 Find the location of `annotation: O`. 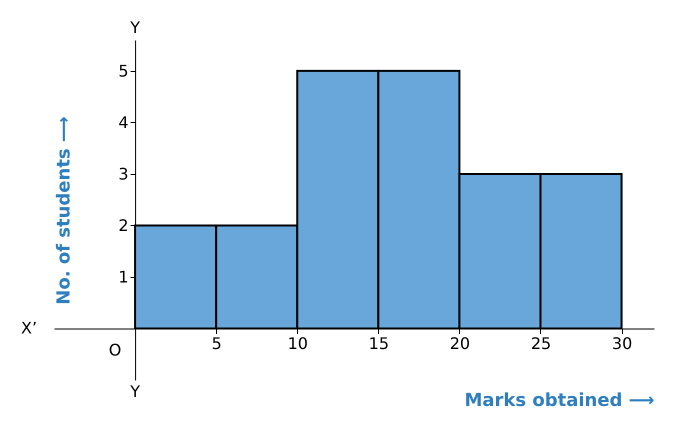

annotation: O is located at coordinates (115, 350).